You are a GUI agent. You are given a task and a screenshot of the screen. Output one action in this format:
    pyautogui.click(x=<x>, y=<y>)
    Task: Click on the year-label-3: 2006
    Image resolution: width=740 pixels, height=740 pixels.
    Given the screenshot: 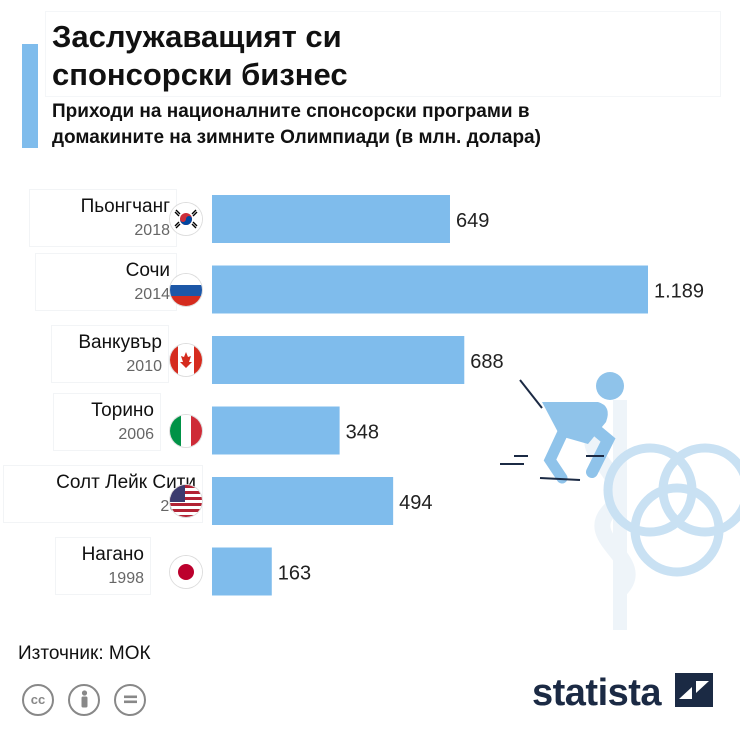 What is the action you would take?
    pyautogui.click(x=136, y=434)
    